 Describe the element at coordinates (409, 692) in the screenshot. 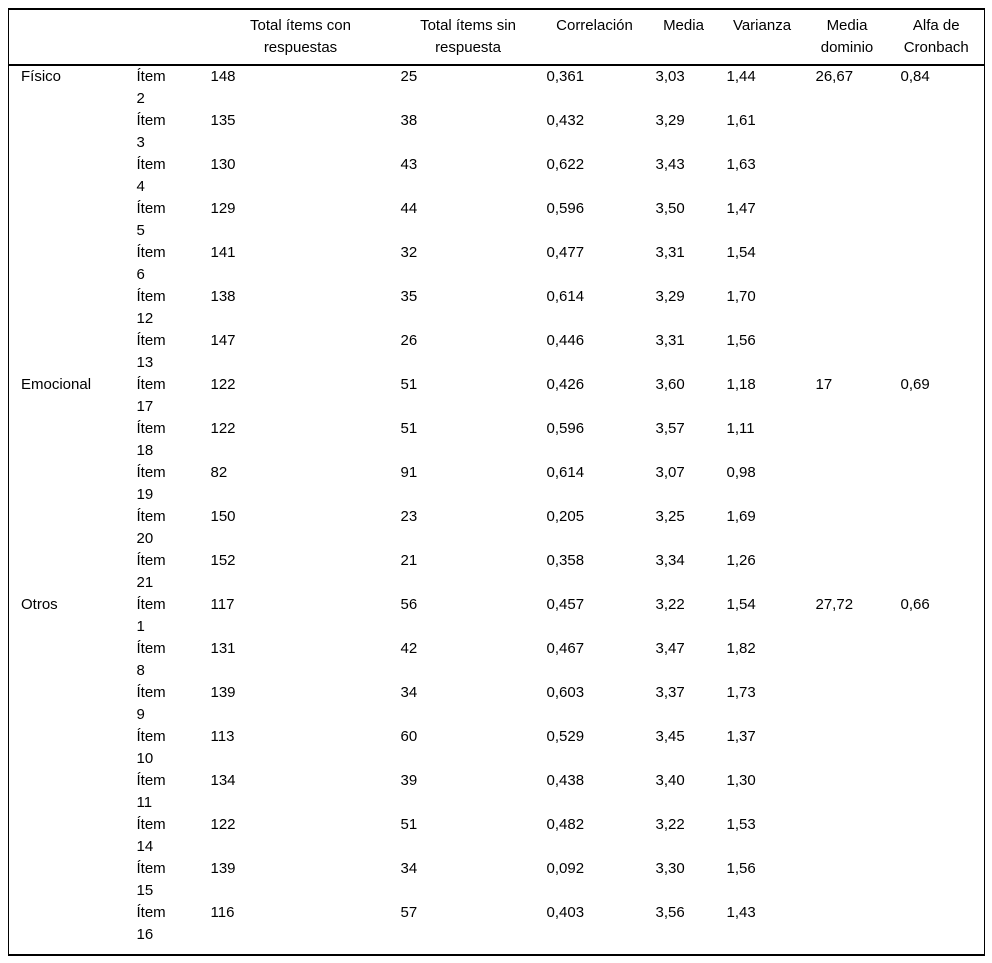

I see `total-sin-respuesta-cell: 34` at that location.